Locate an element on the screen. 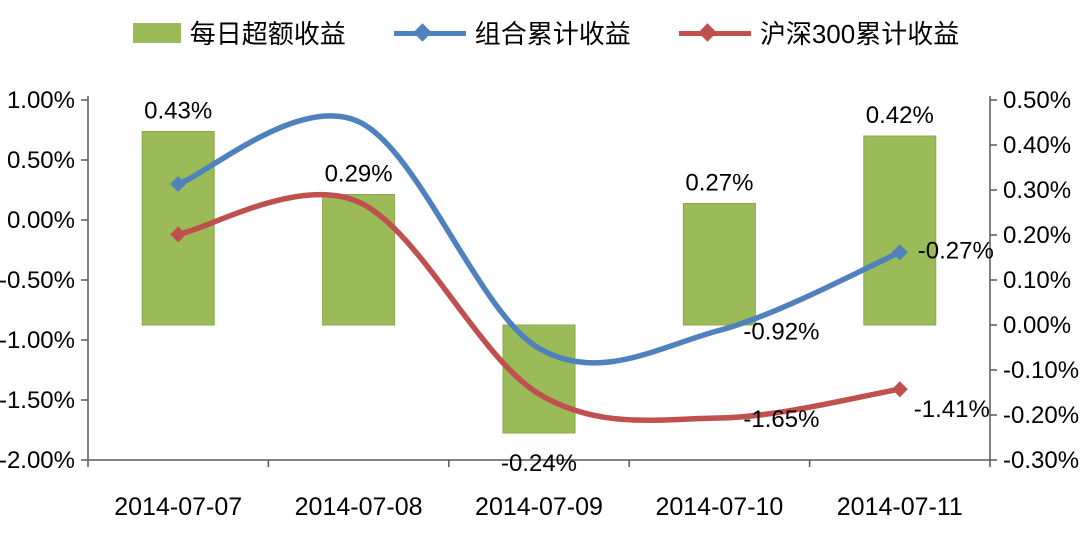 The image size is (1092, 537). svg-text: 0.20% is located at coordinates (1037, 235).